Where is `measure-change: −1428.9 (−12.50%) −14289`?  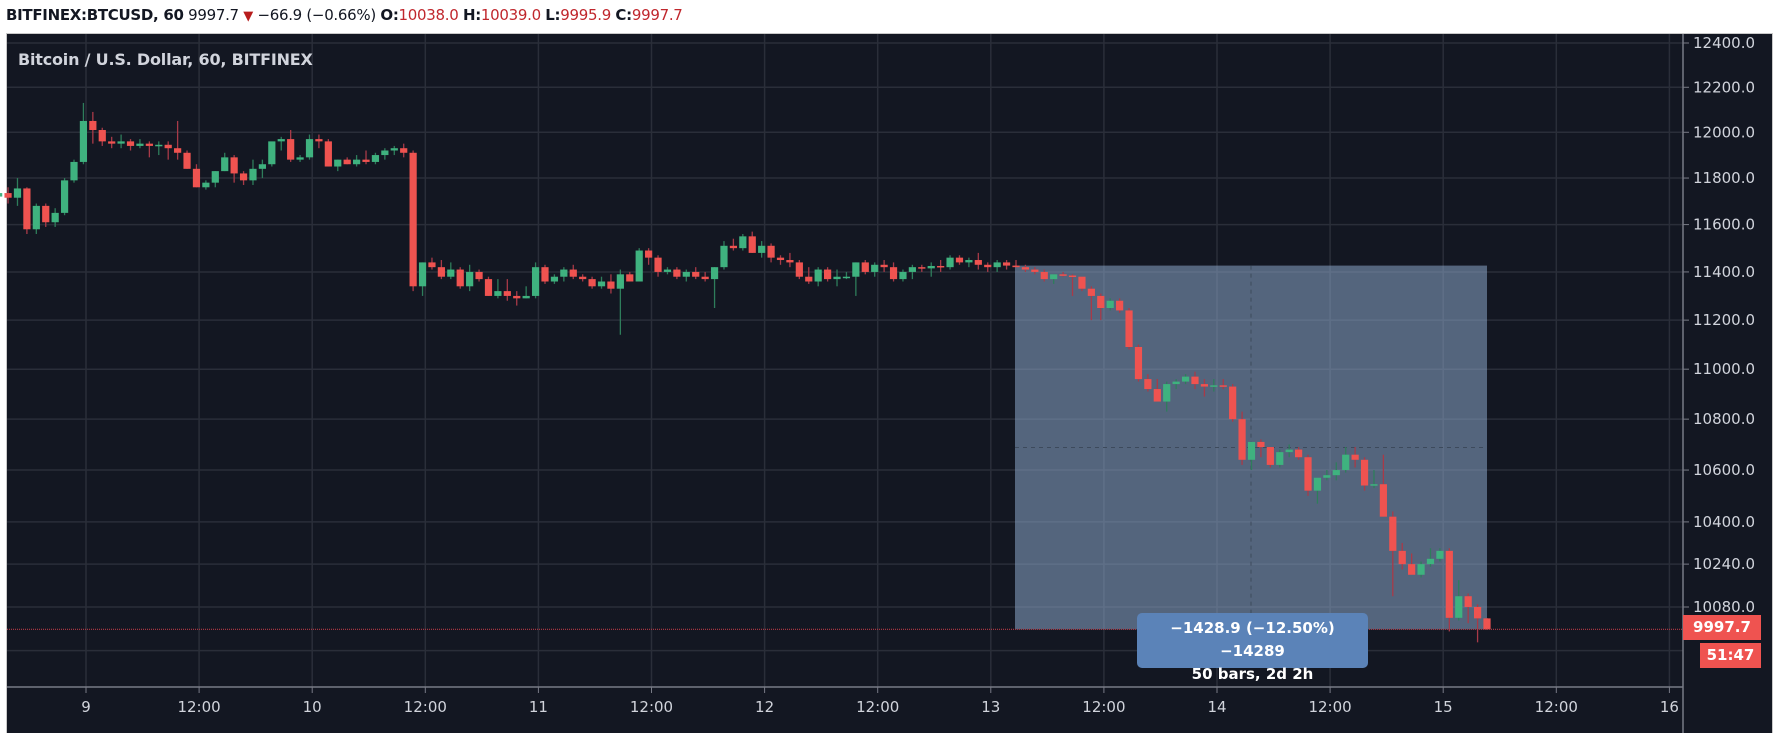 measure-change: −1428.9 (−12.50%) −14289 is located at coordinates (1252, 639).